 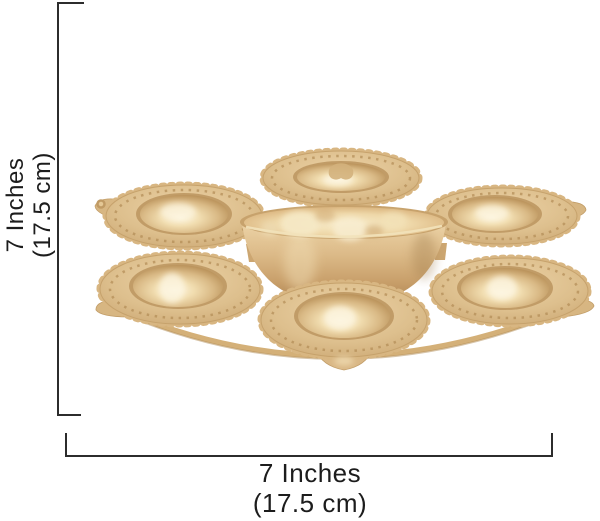 What do you see at coordinates (344, 253) in the screenshot?
I see `center-bowl` at bounding box center [344, 253].